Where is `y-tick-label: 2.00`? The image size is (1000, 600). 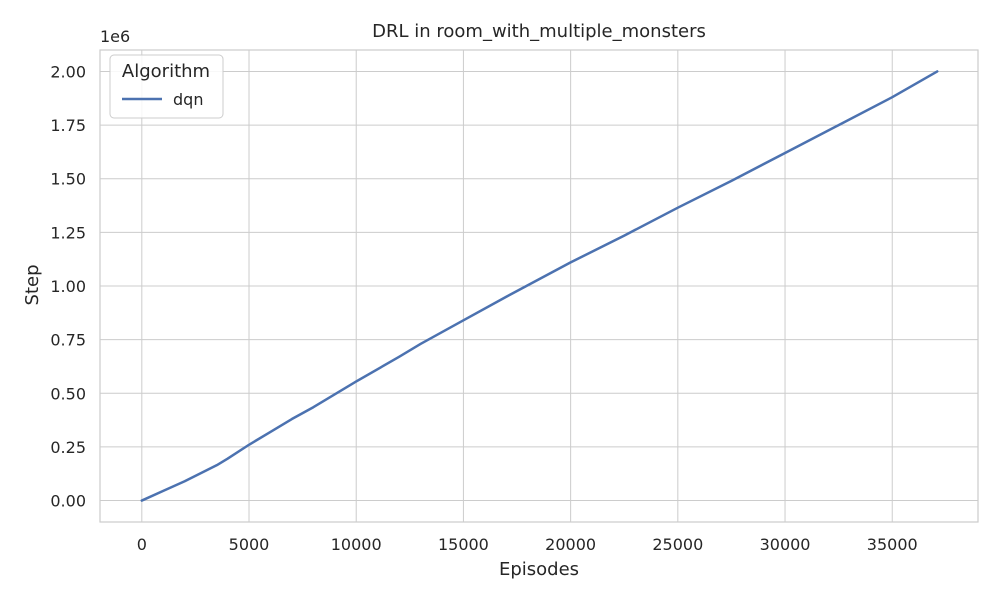 y-tick-label: 2.00 is located at coordinates (68, 71).